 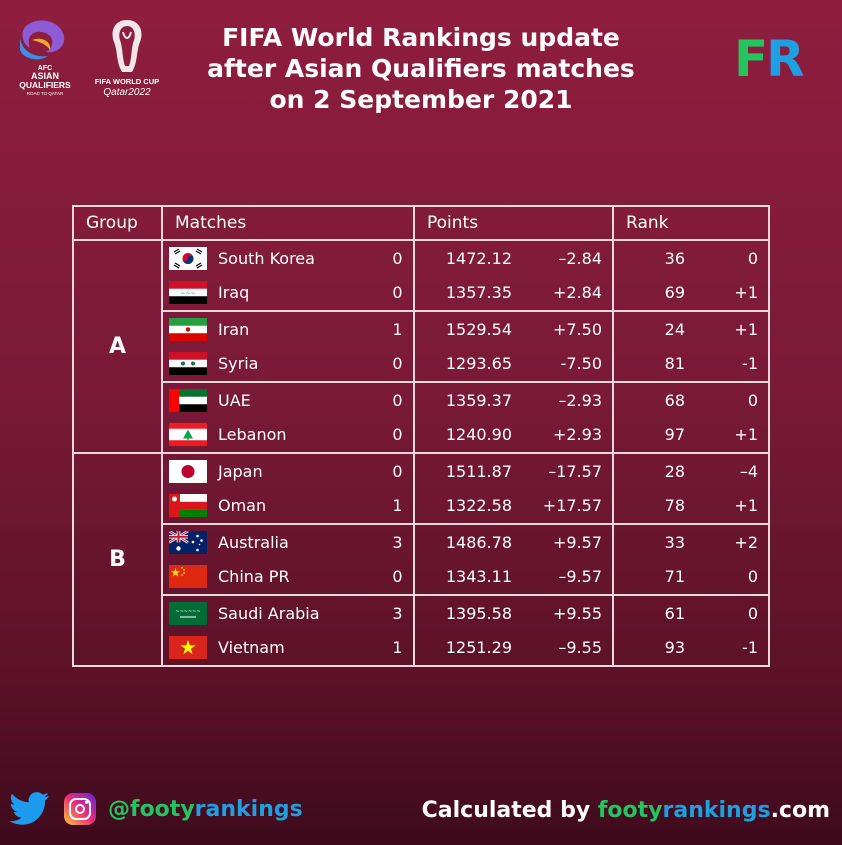 What do you see at coordinates (421, 293) in the screenshot?
I see `table-row: ~~~ Iraq 0 1357.35 +2.84 69 +1` at bounding box center [421, 293].